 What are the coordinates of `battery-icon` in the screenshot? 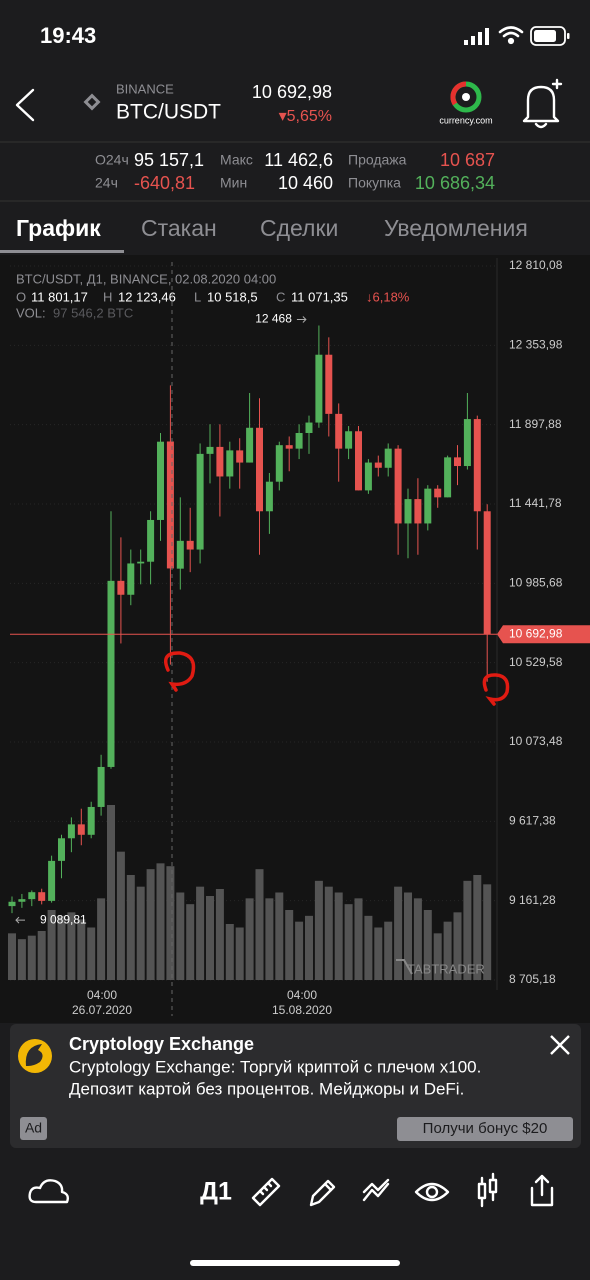 It's located at (550, 36).